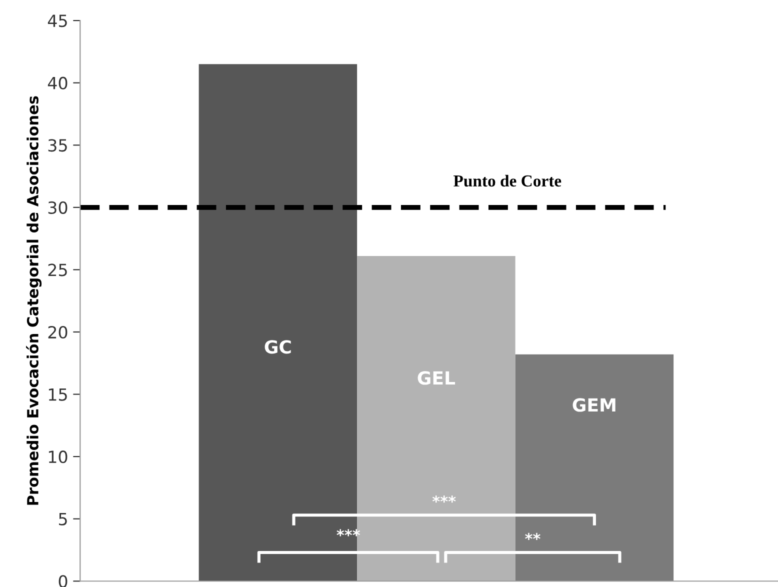  I want to click on y-tick-label: 45, so click(57, 21).